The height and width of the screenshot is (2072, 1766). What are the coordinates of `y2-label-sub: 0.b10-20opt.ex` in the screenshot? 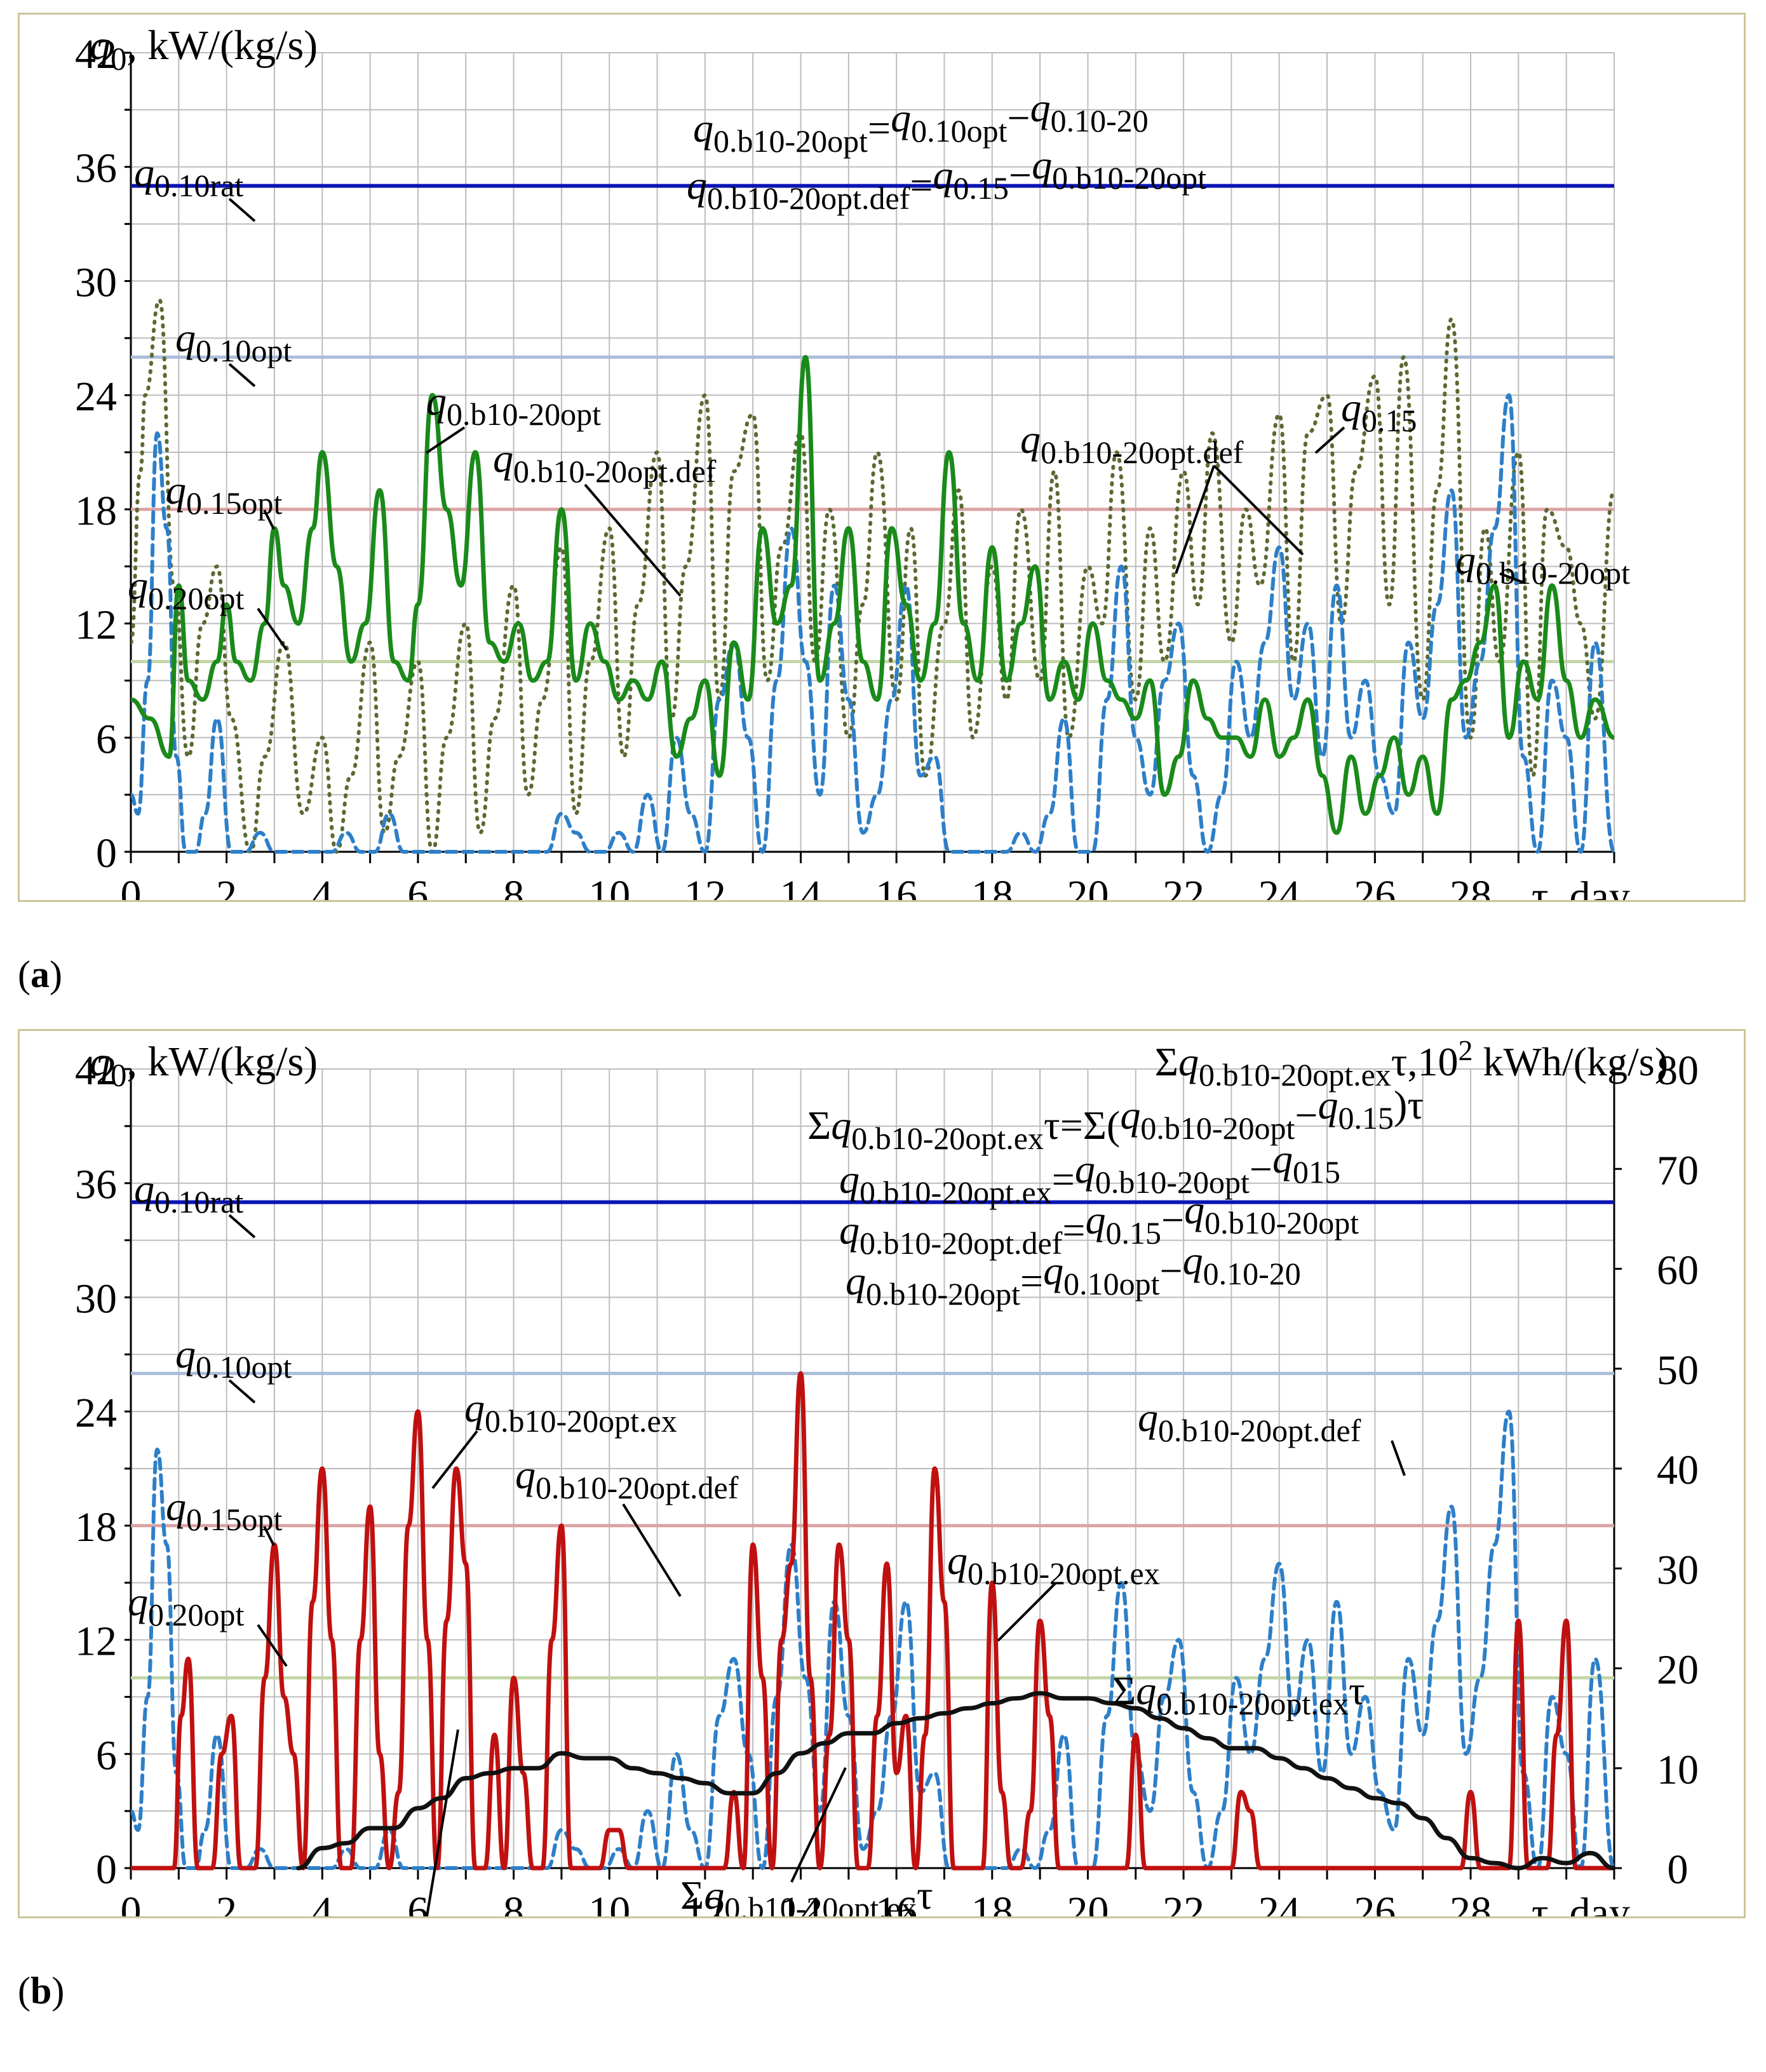 It's located at (1295, 1075).